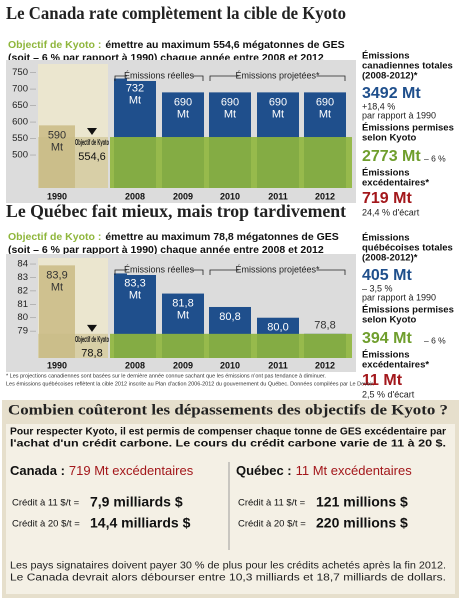  What do you see at coordinates (22, 331) in the screenshot?
I see `y-tick-label: 79` at bounding box center [22, 331].